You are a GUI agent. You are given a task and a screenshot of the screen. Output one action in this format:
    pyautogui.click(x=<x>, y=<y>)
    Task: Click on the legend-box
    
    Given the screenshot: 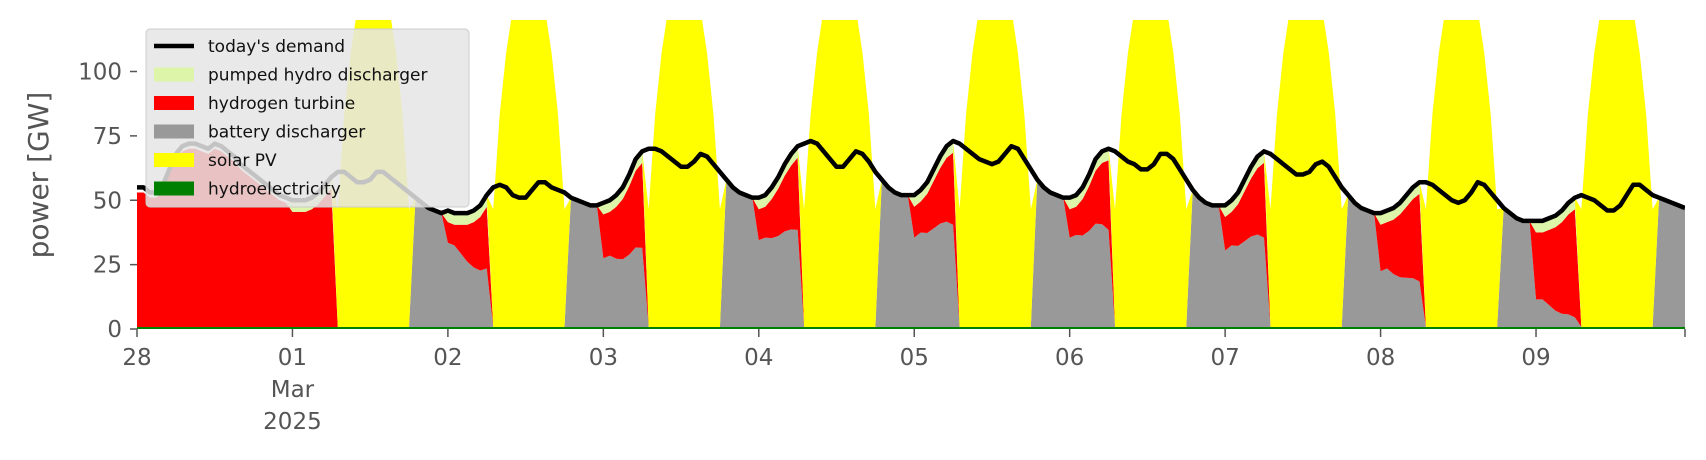 What is the action you would take?
    pyautogui.click(x=307, y=118)
    